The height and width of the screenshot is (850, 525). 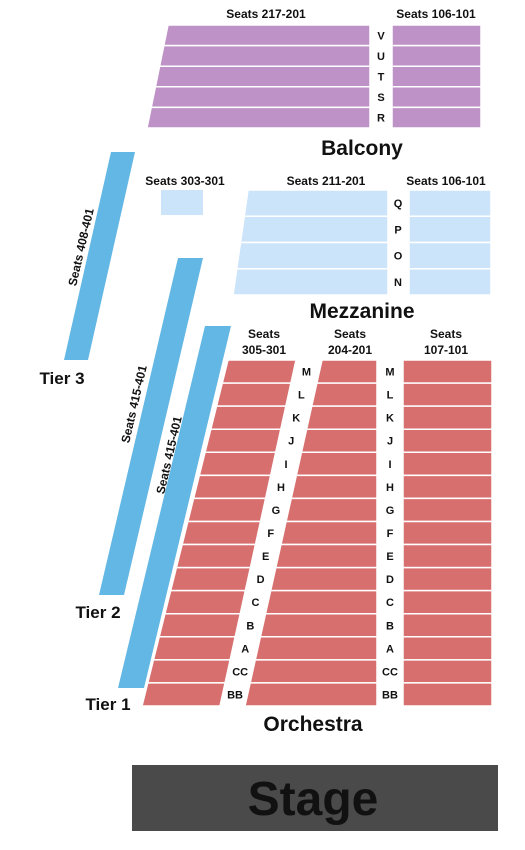 I want to click on orchestra-left-row-F, so click(x=221, y=533).